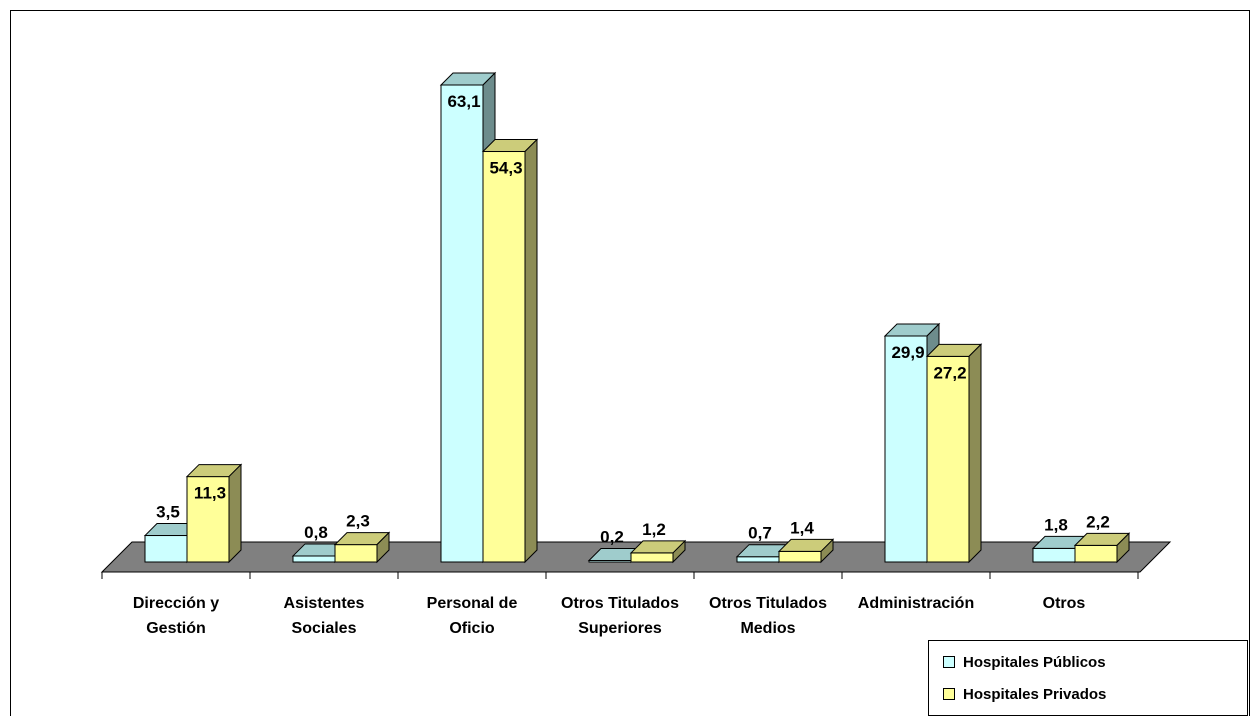 This screenshot has width=1254, height=718. Describe the element at coordinates (802, 527) in the screenshot. I see `data-label-s1-c4: 1,4` at that location.